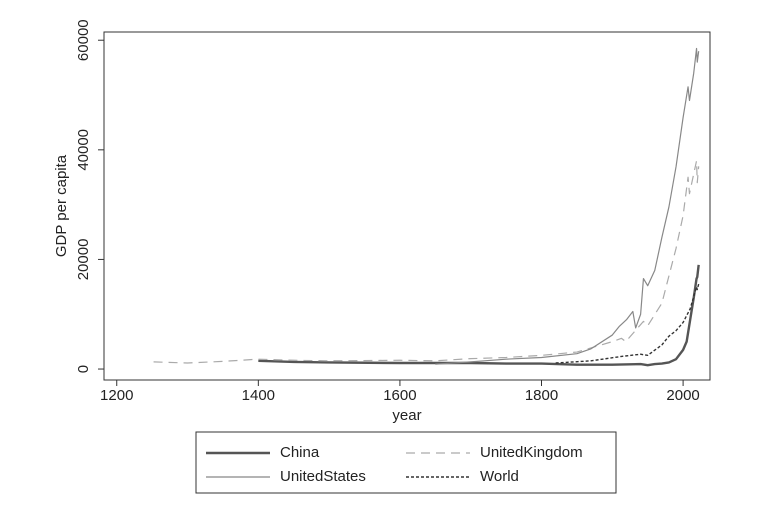 The width and height of the screenshot is (780, 530). Describe the element at coordinates (116, 395) in the screenshot. I see `x-tick-label: 1200` at that location.